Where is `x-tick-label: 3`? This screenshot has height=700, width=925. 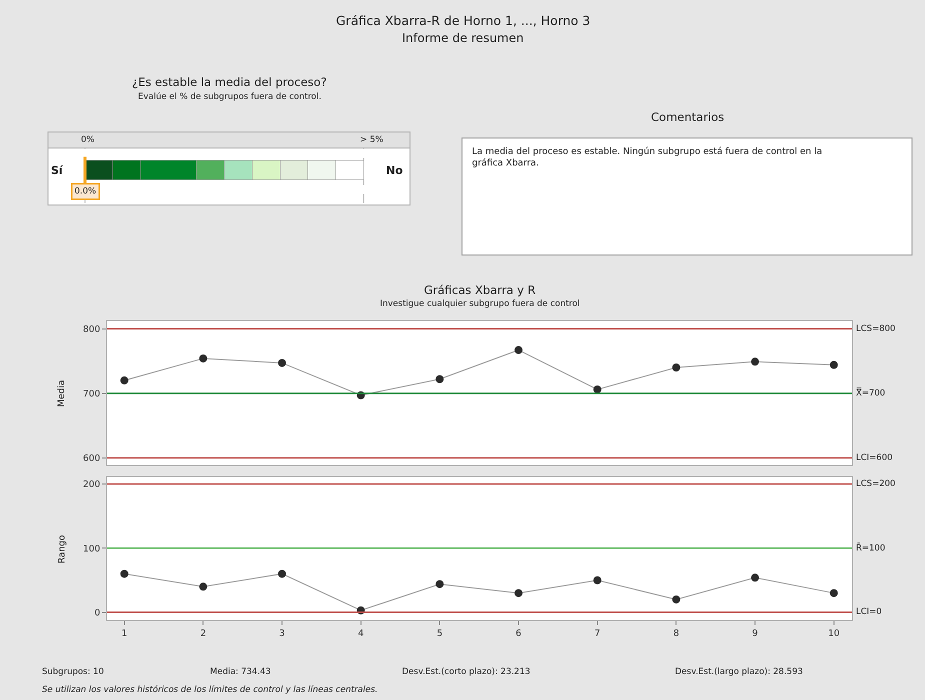 x-tick-label: 3 is located at coordinates (282, 633).